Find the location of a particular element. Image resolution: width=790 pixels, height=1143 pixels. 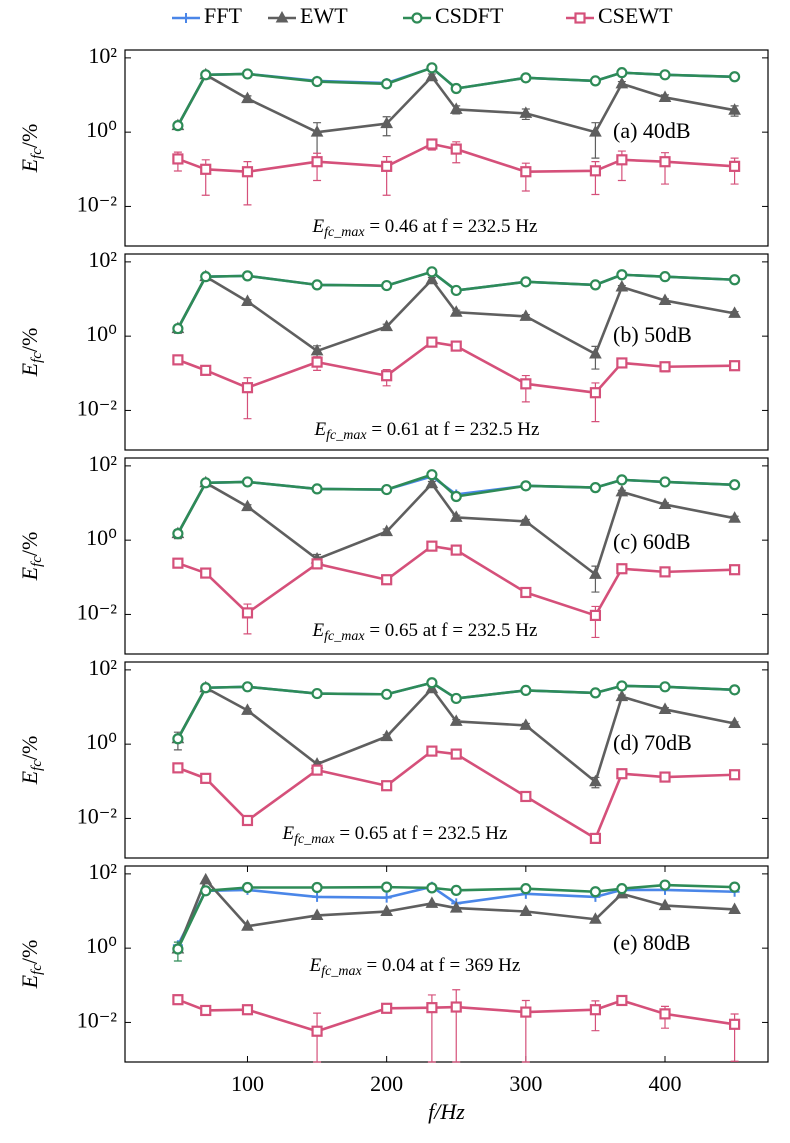

annotation-main: E is located at coordinates (320, 429).